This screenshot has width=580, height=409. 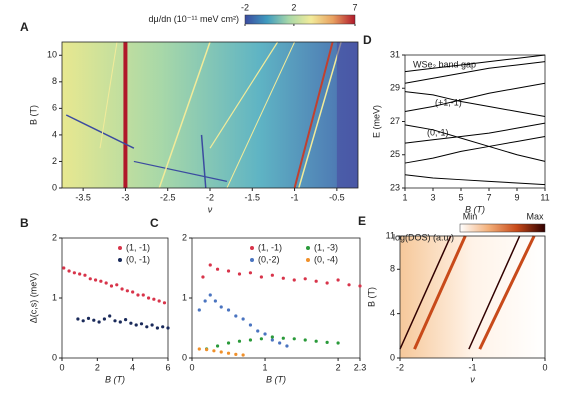 What do you see at coordinates (390, 235) in the screenshot?
I see `y-tick-label: 11` at bounding box center [390, 235].